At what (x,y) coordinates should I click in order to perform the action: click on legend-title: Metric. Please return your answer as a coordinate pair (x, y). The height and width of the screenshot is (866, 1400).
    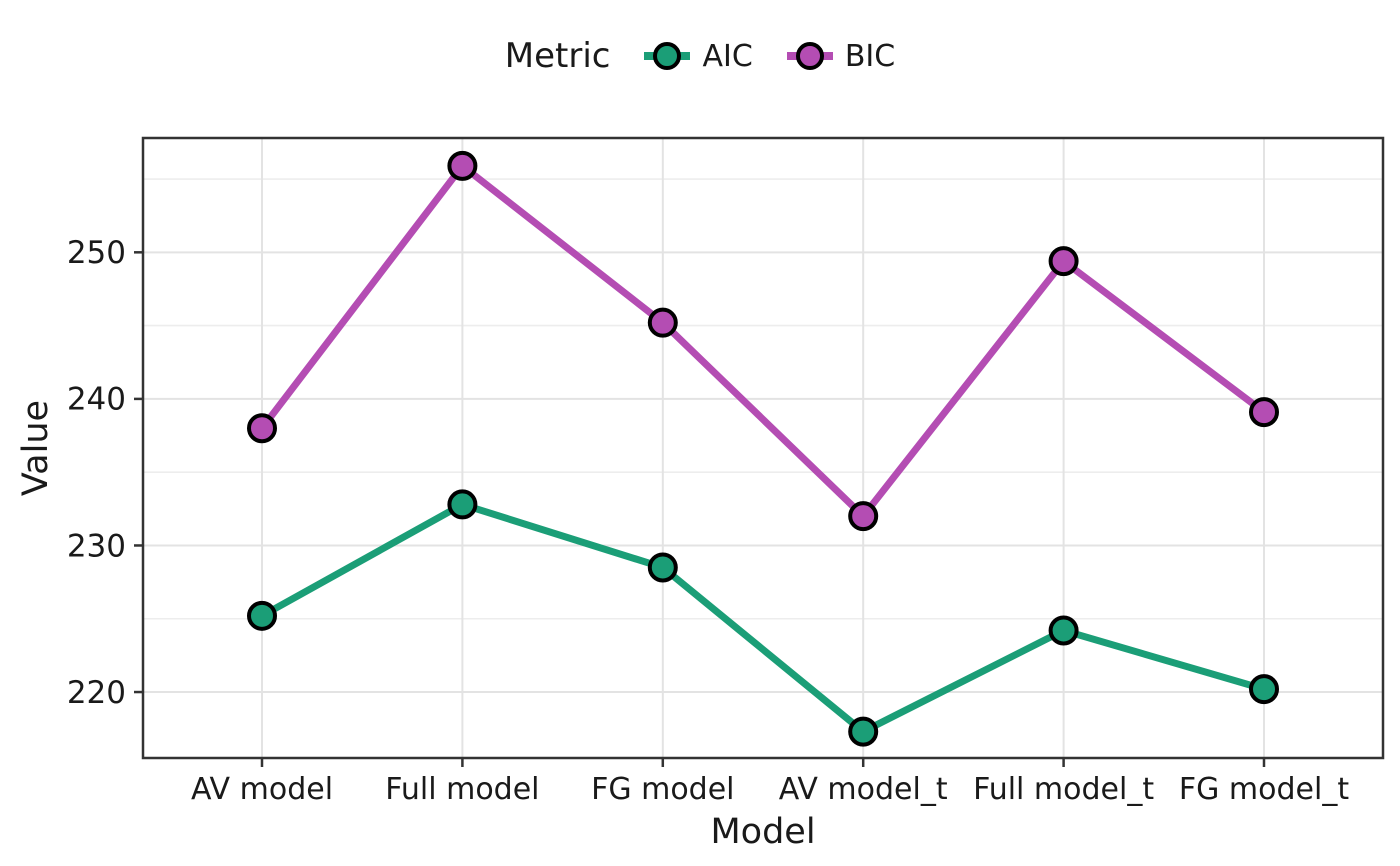
    Looking at the image, I should click on (557, 56).